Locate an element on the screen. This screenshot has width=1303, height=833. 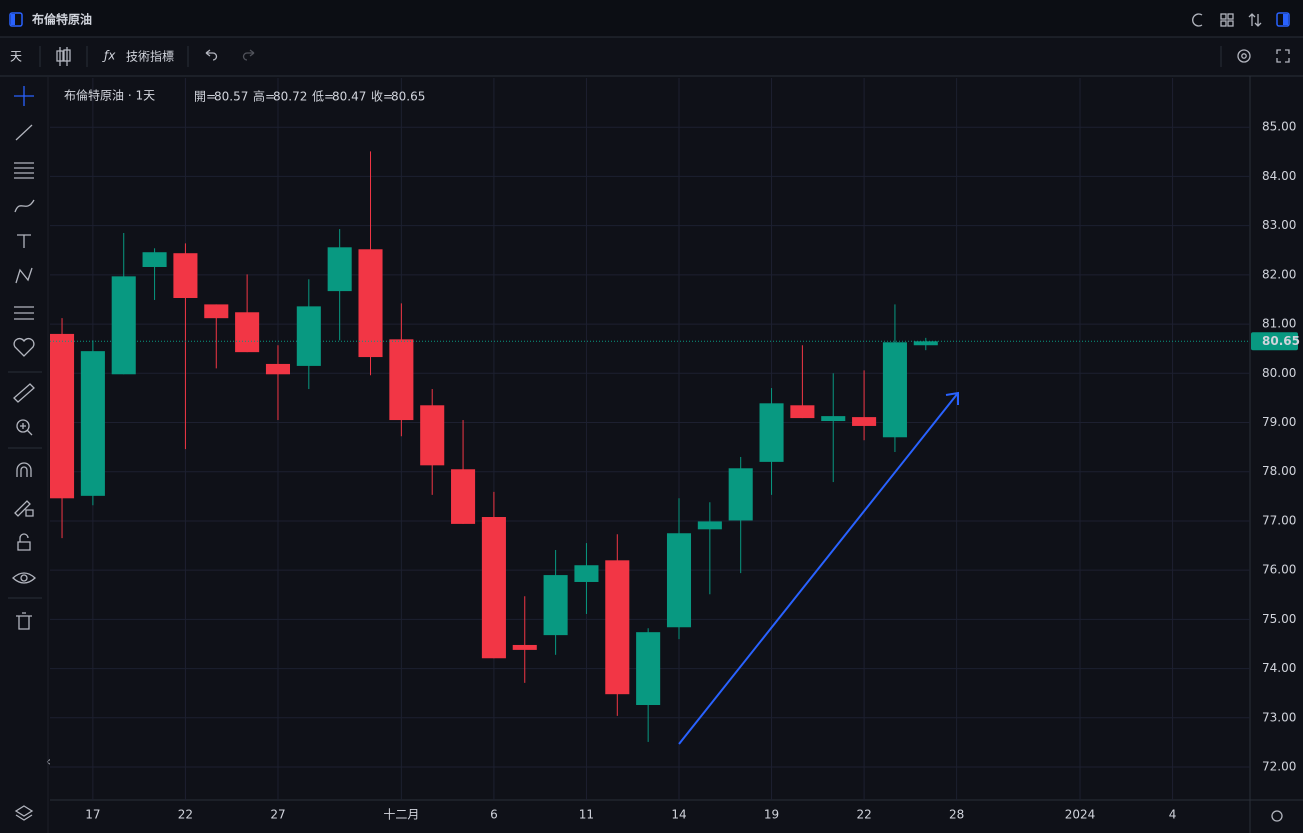
settings-icon-core is located at coordinates (1244, 56).